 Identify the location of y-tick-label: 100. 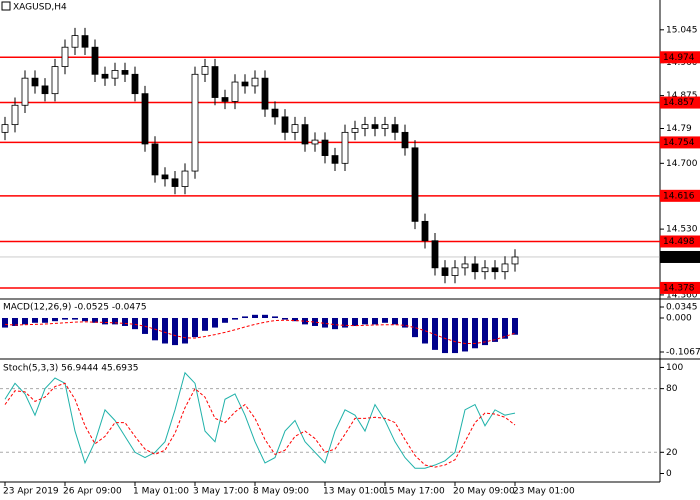
(674, 368).